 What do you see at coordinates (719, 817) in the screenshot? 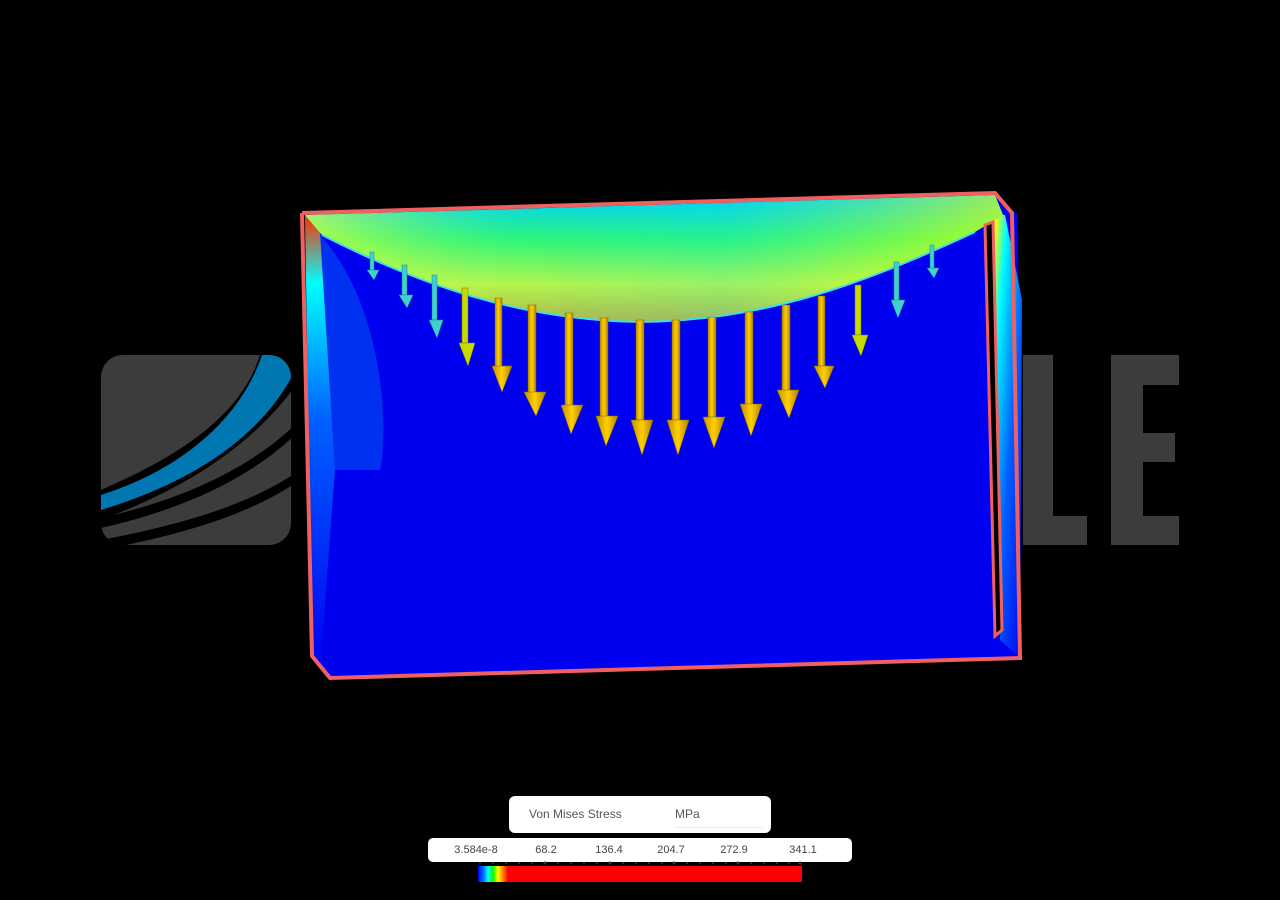
I see `unit-selector: MPa` at bounding box center [719, 817].